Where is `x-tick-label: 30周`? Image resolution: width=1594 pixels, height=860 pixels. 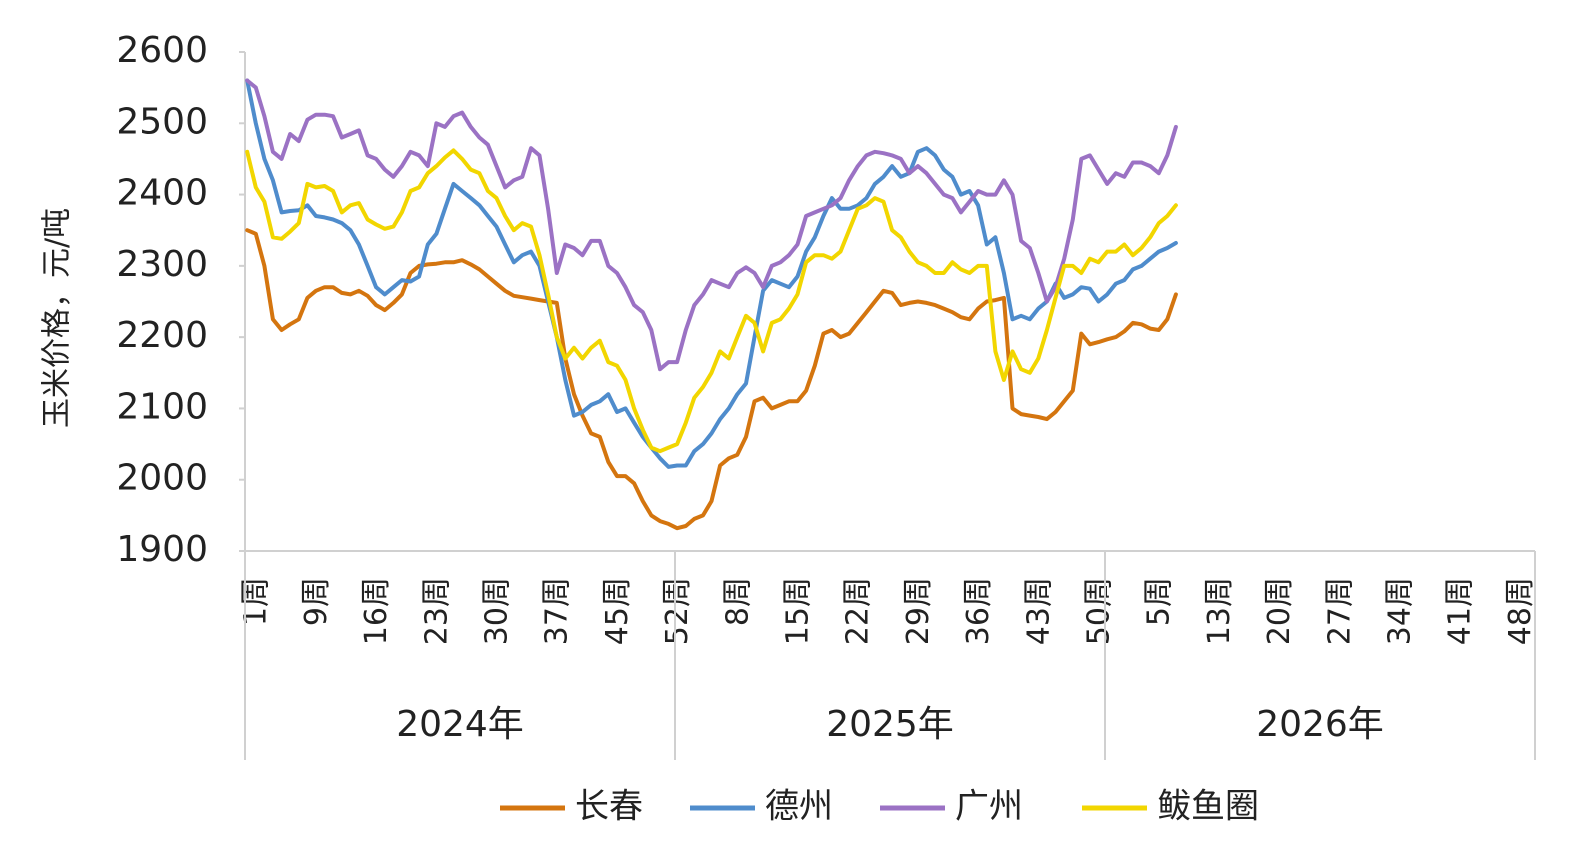 x-tick-label: 30周 is located at coordinates (496, 611).